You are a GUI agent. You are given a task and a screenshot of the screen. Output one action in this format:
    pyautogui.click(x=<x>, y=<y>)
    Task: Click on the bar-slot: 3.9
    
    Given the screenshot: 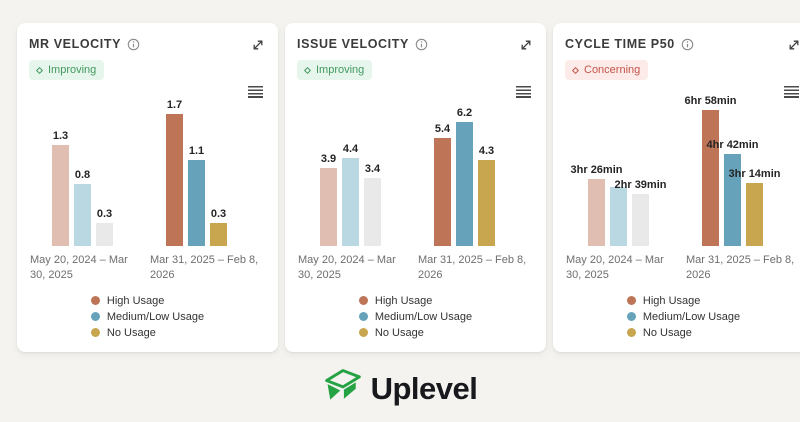 What is the action you would take?
    pyautogui.click(x=328, y=167)
    